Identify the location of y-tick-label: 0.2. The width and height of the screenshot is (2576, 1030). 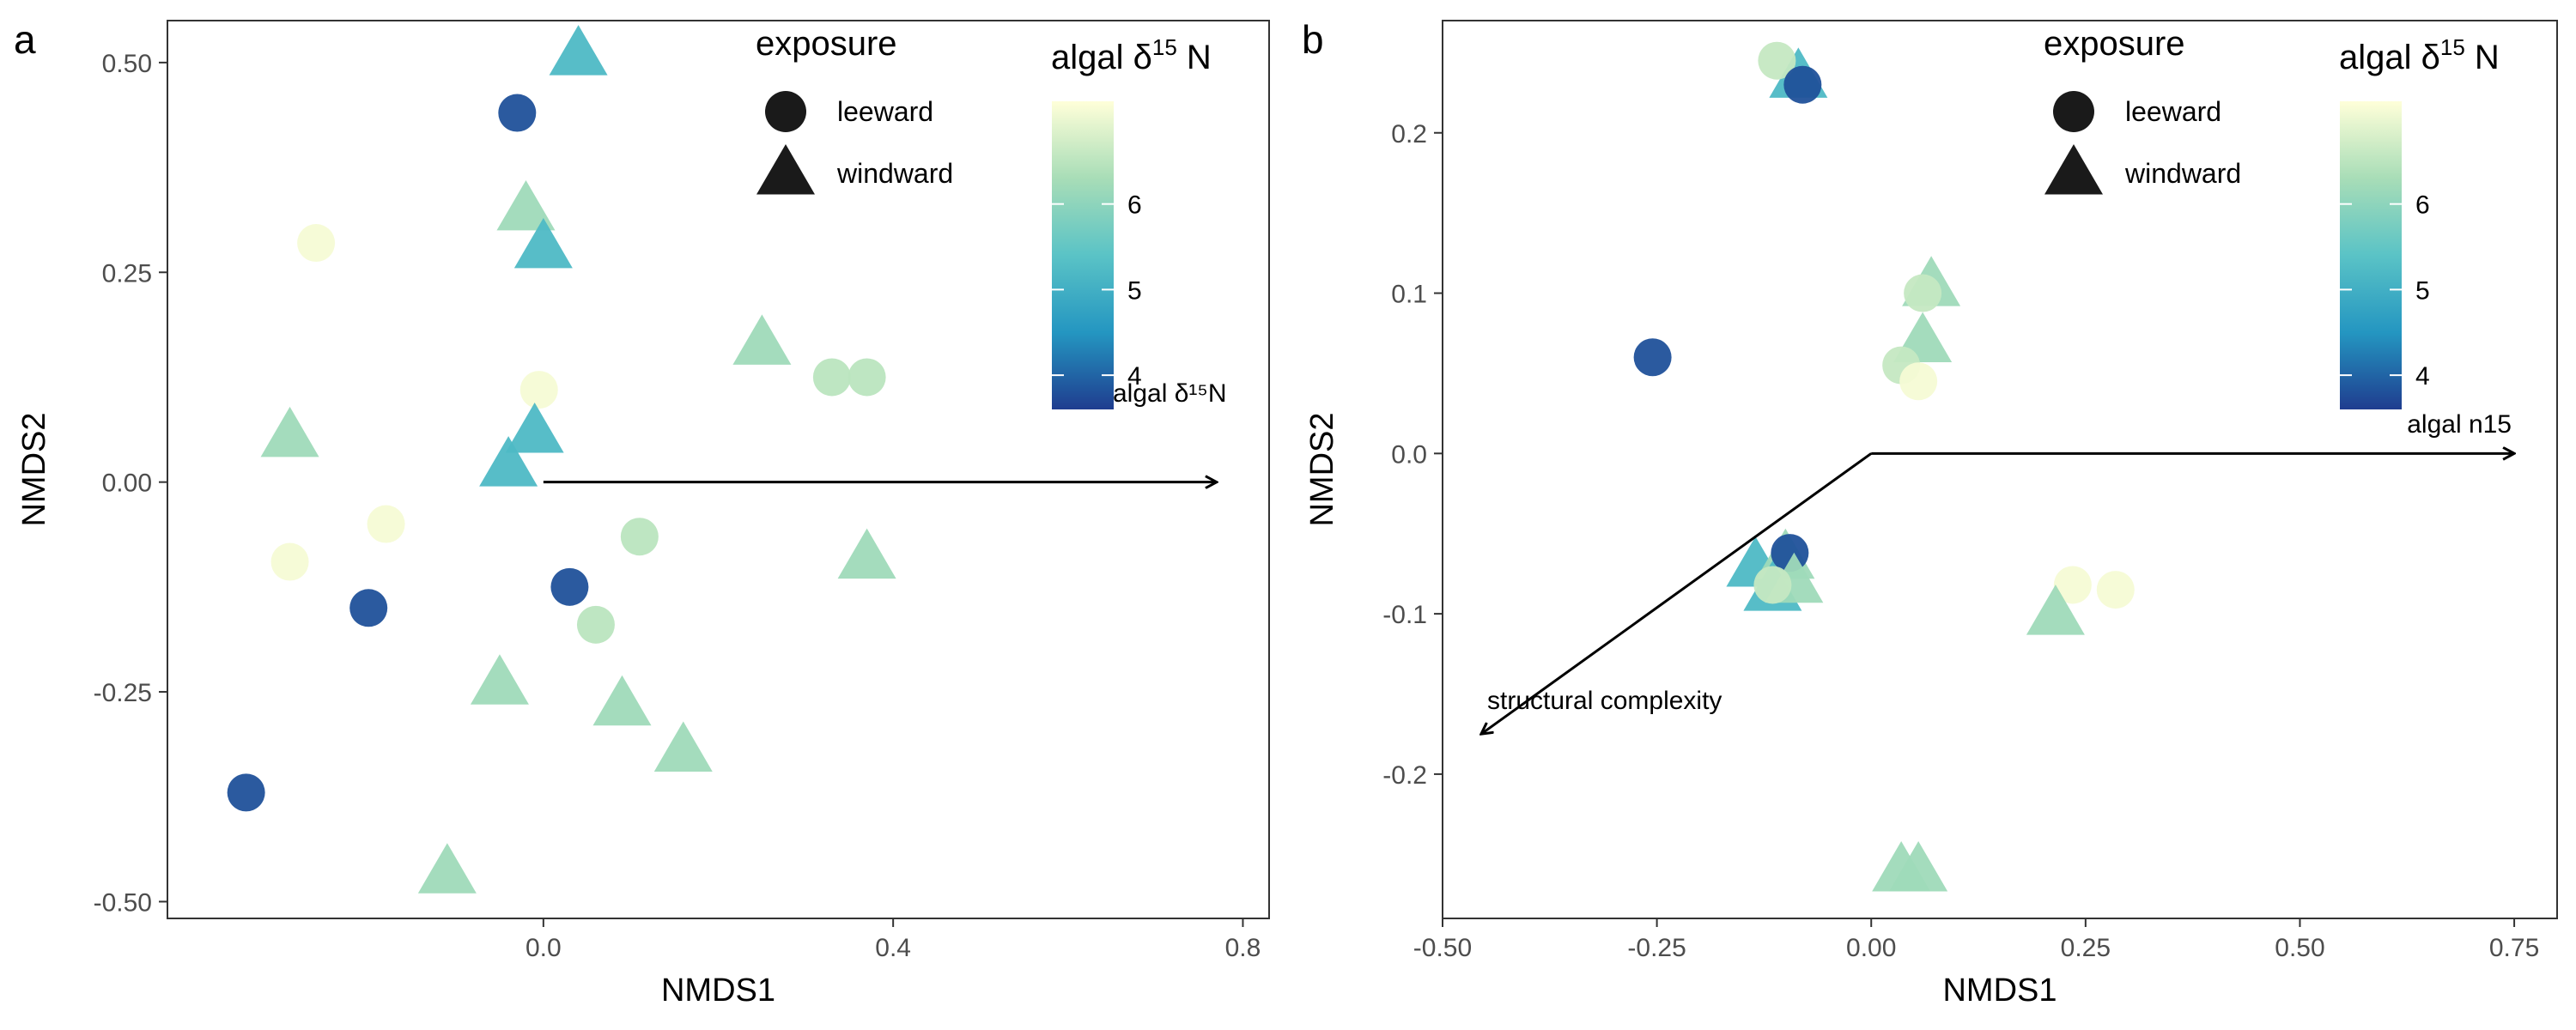
(1409, 134).